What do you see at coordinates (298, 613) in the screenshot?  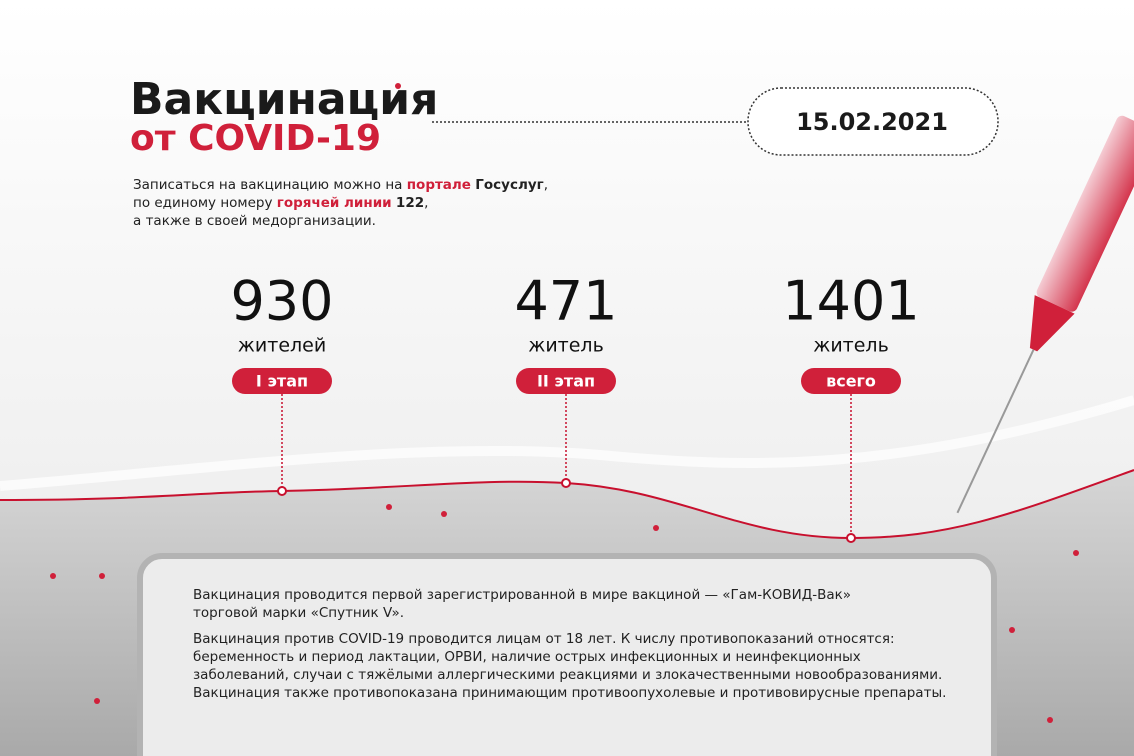 I see `info-line: торговой марки «Спутник V».` at bounding box center [298, 613].